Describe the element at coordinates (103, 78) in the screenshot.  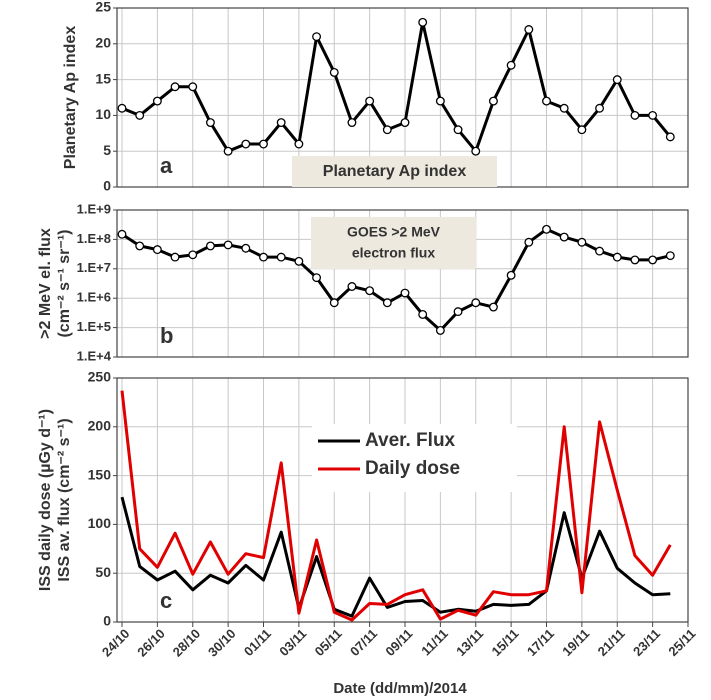
I see `y-tick-label: 15` at that location.